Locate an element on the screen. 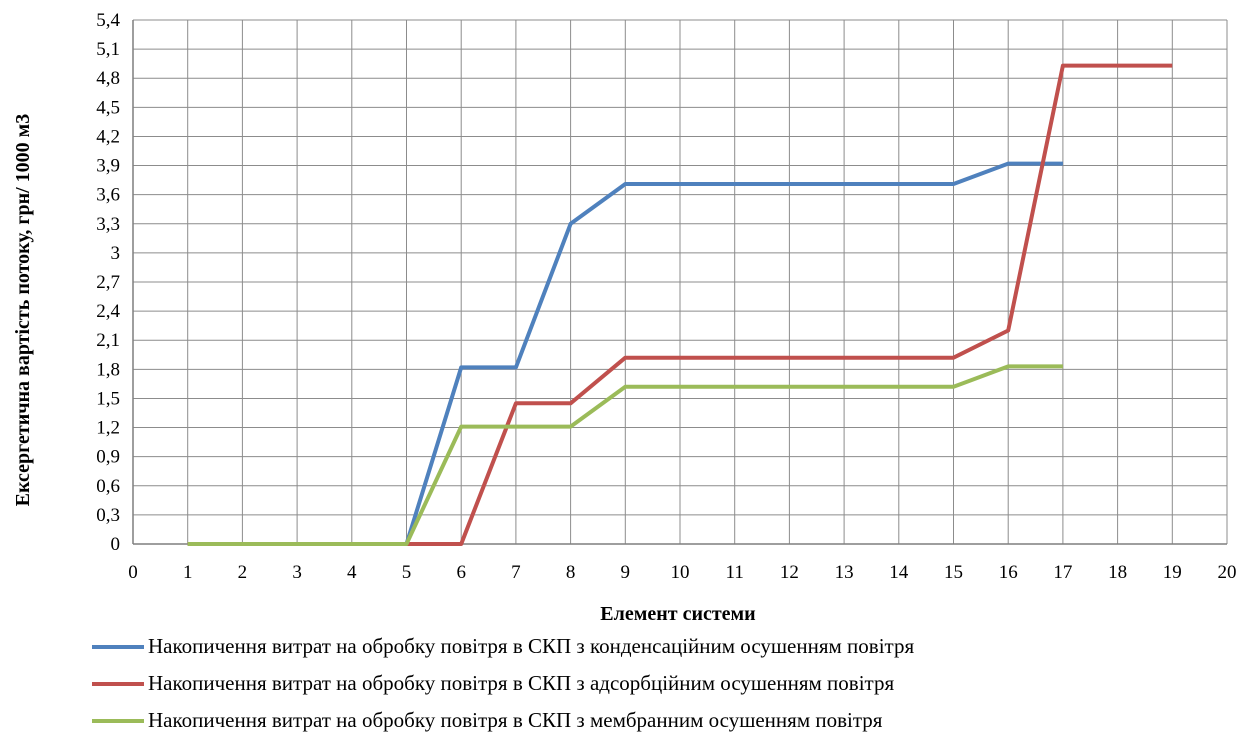 Image resolution: width=1251 pixels, height=739 pixels. y-tick-label: 1,2 is located at coordinates (108, 428).